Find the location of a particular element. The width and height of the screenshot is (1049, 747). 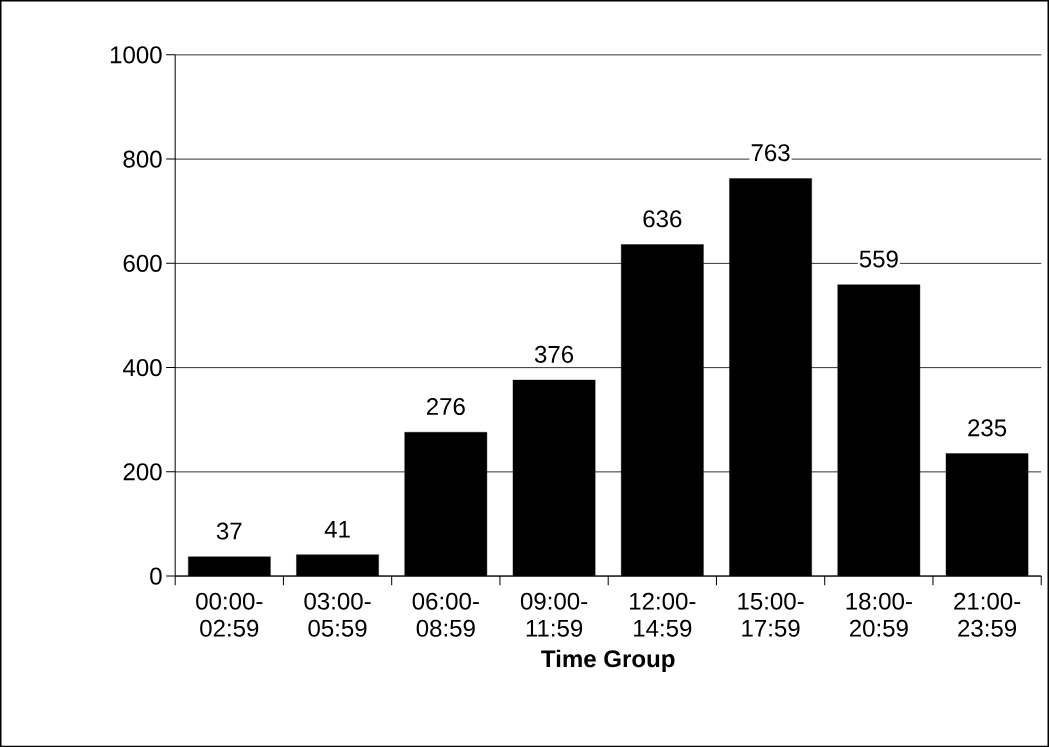

data-label: 763 is located at coordinates (770, 153).